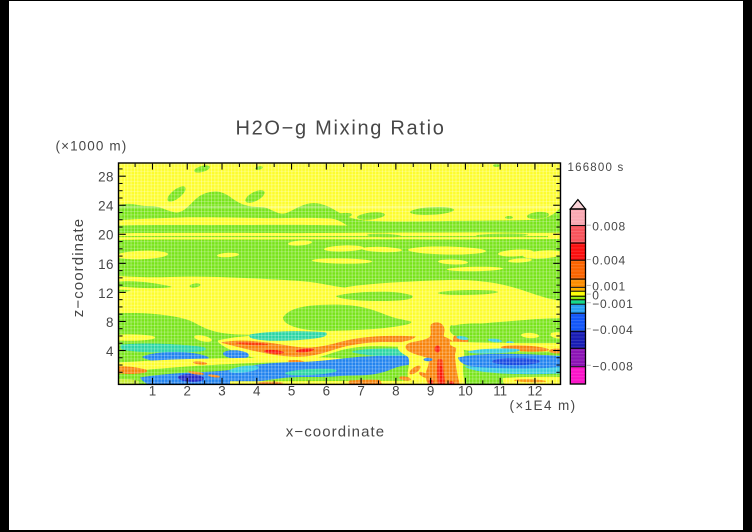  Describe the element at coordinates (609, 226) in the screenshot. I see `svg-text: 0.008` at that location.